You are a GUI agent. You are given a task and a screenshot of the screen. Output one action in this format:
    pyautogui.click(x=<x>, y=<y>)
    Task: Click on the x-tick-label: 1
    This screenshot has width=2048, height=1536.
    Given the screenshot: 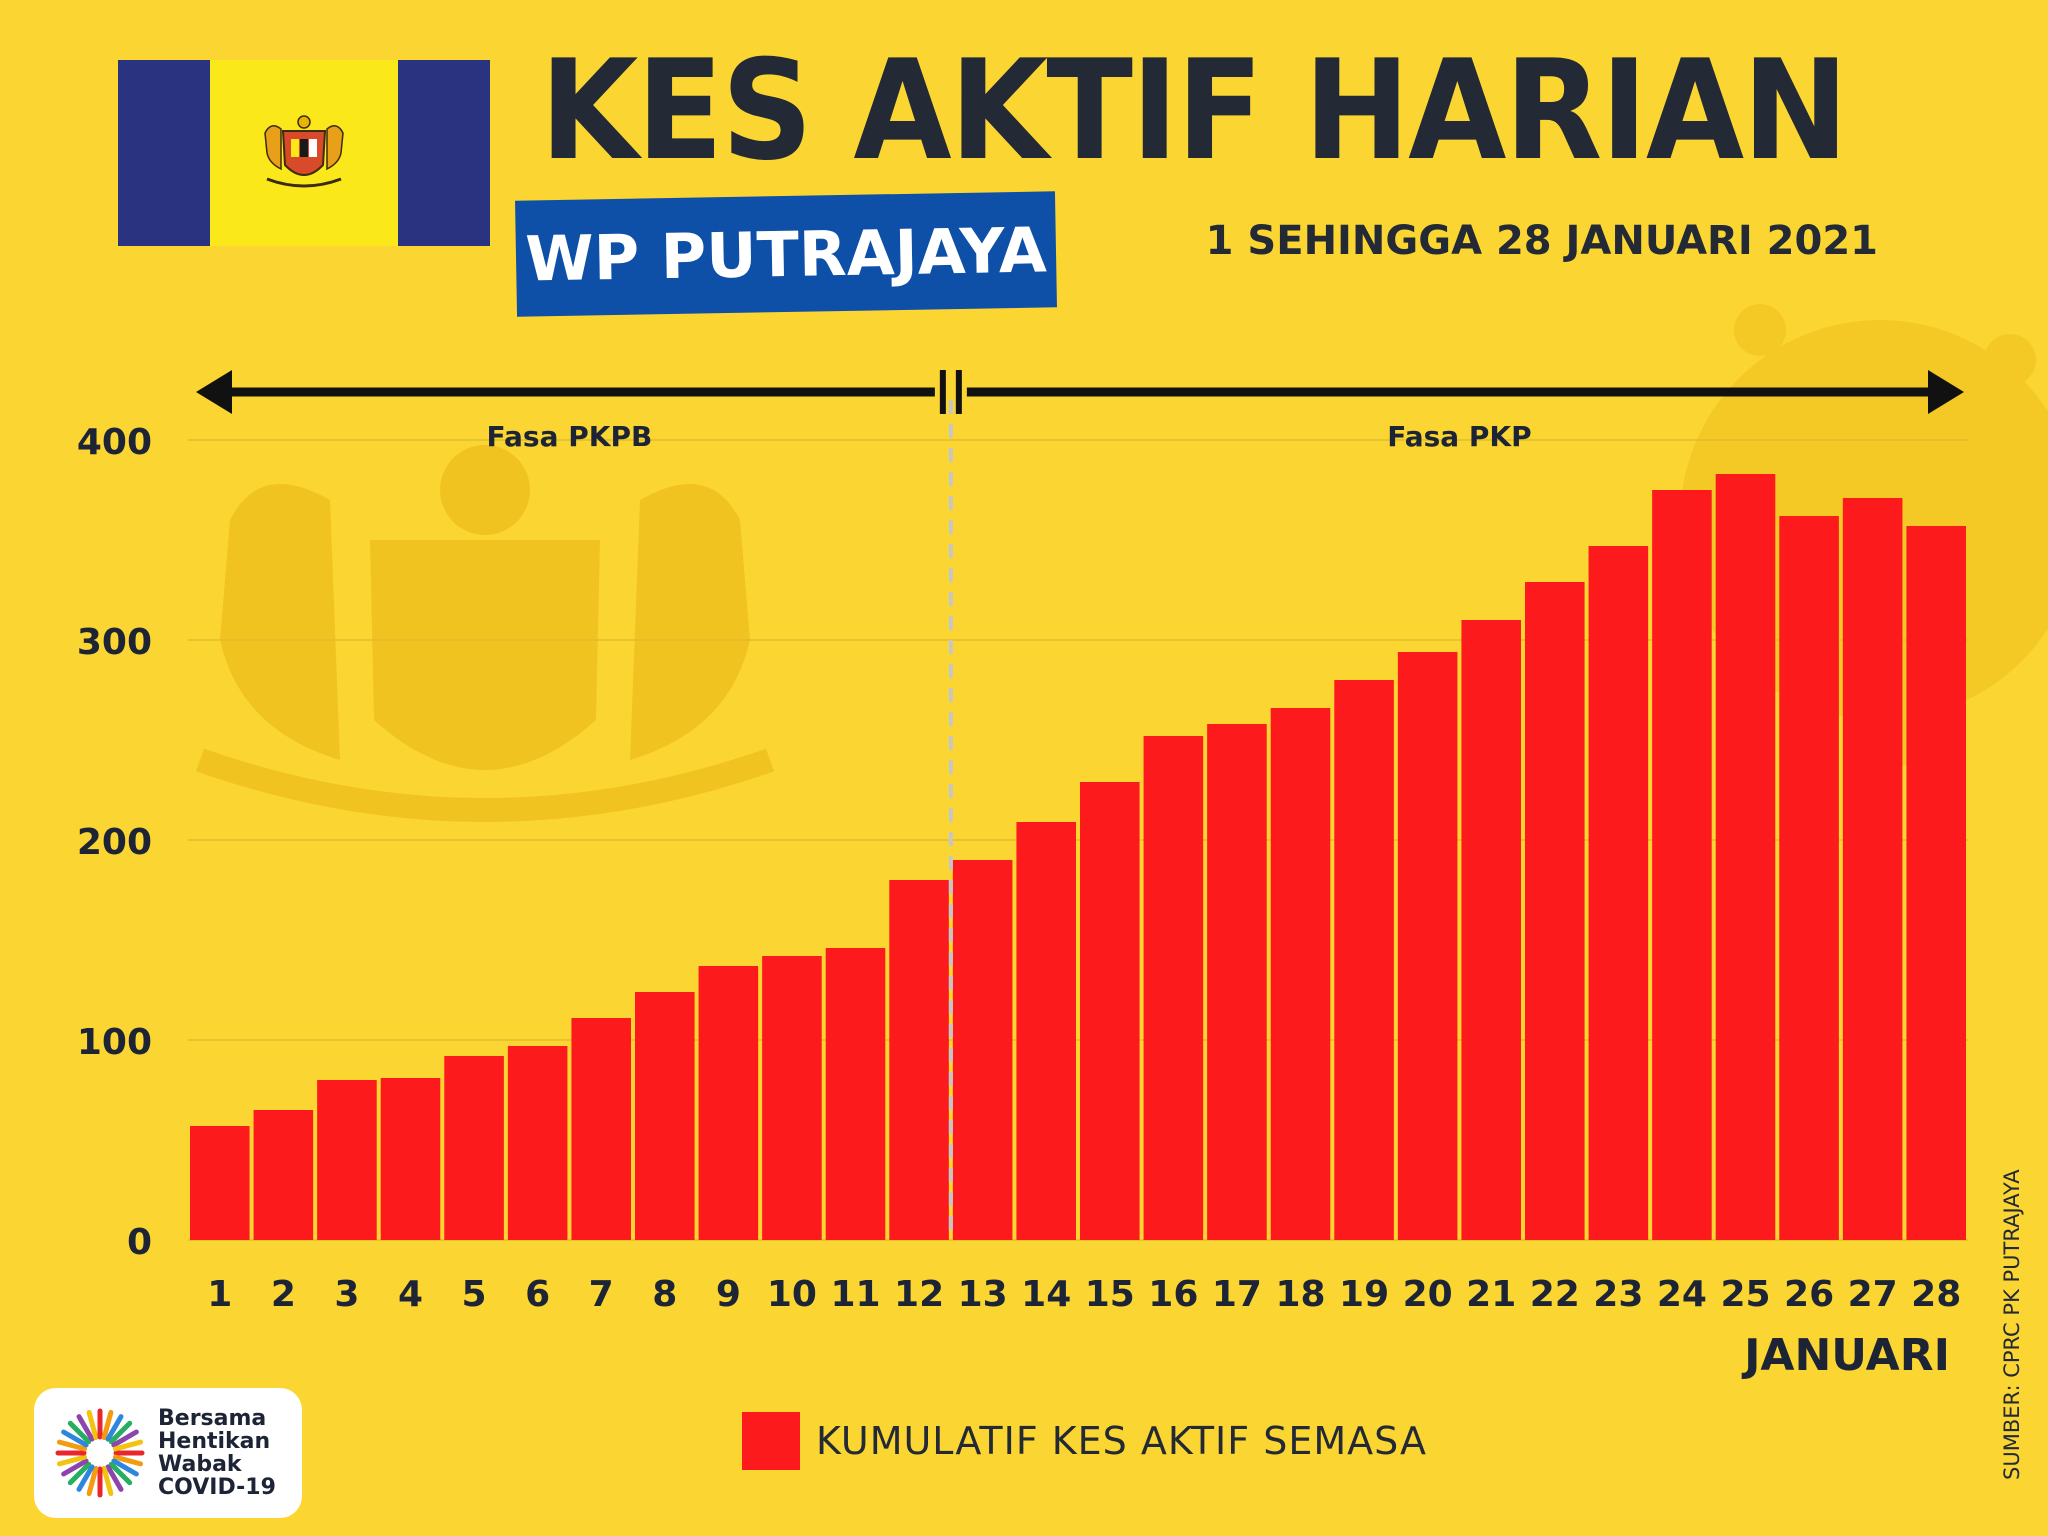 What is the action you would take?
    pyautogui.click(x=219, y=1294)
    